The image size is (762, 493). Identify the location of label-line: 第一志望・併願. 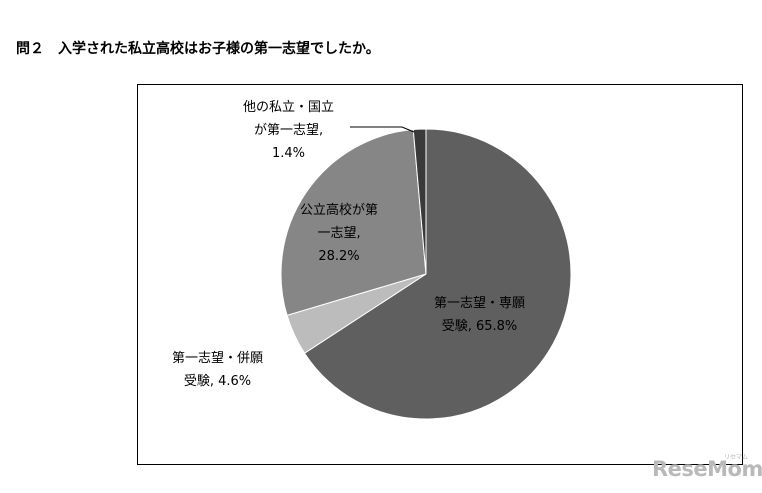
(218, 358).